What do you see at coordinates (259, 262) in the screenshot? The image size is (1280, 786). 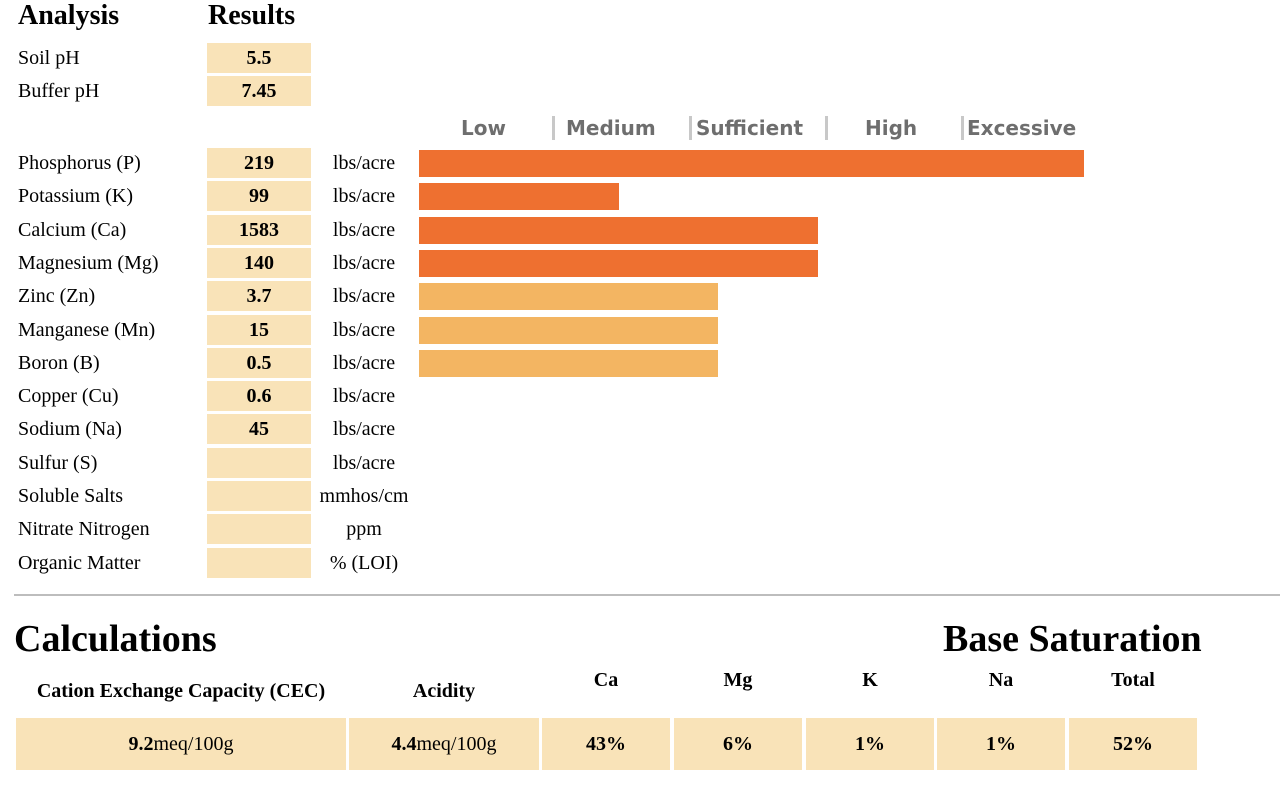 I see `nutrient-value: 140` at bounding box center [259, 262].